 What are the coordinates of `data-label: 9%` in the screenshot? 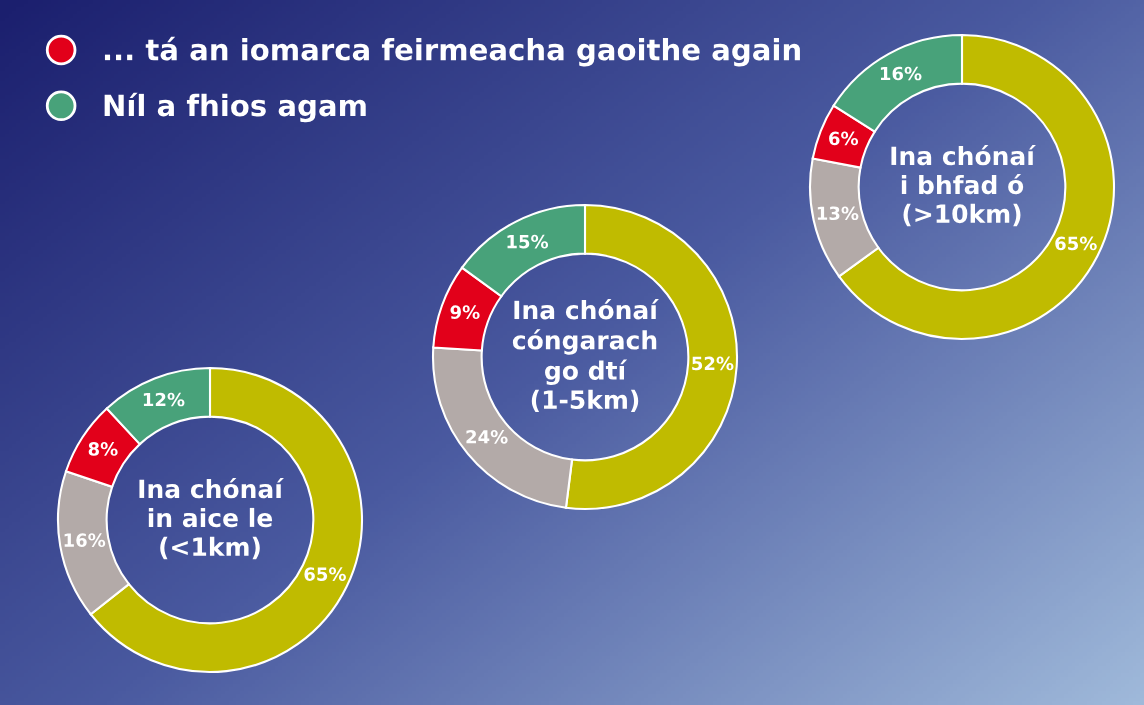 It's located at (465, 312).